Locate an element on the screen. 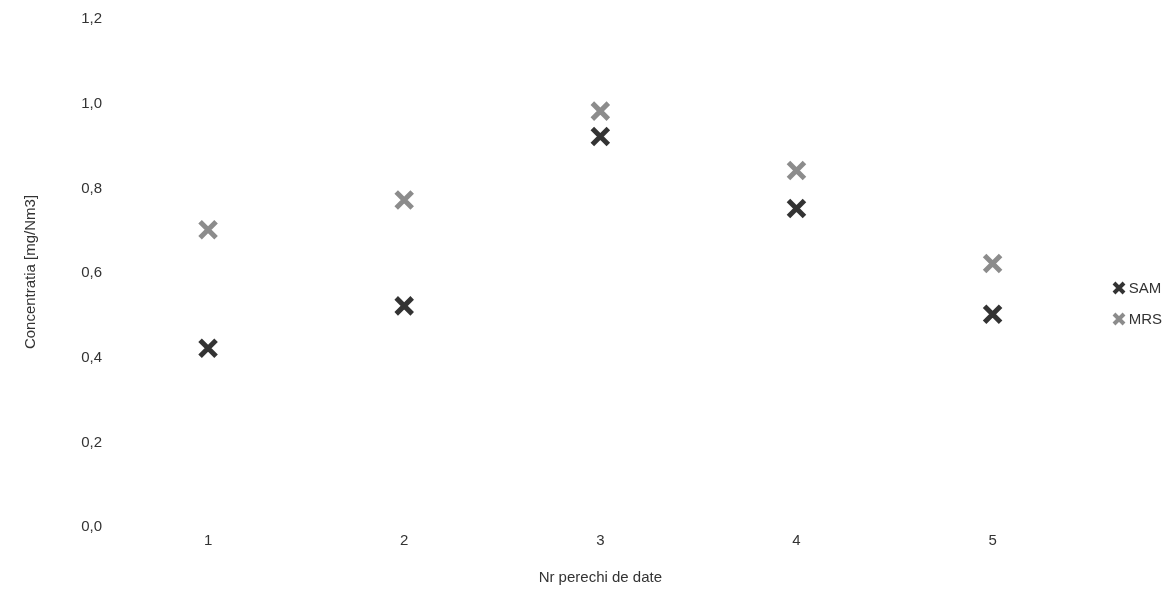 This screenshot has width=1172, height=606. x-axis-title: Nr perechi de date is located at coordinates (600, 576).